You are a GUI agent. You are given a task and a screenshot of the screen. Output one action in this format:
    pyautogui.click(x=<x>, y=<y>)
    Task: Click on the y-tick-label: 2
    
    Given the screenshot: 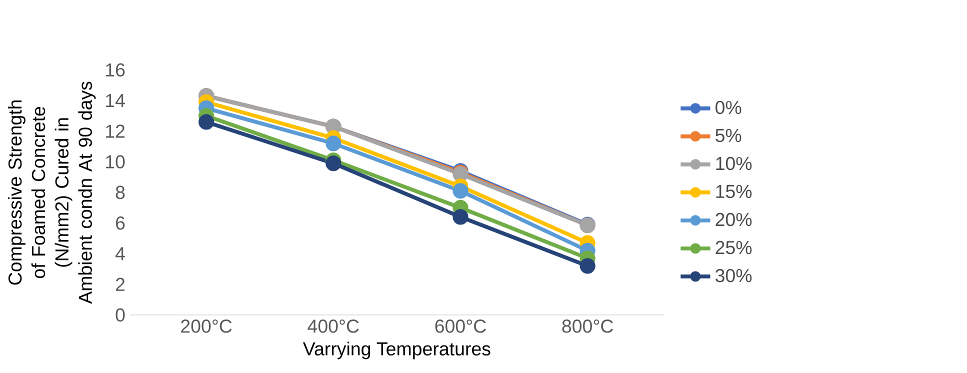 What is the action you would take?
    pyautogui.click(x=120, y=285)
    